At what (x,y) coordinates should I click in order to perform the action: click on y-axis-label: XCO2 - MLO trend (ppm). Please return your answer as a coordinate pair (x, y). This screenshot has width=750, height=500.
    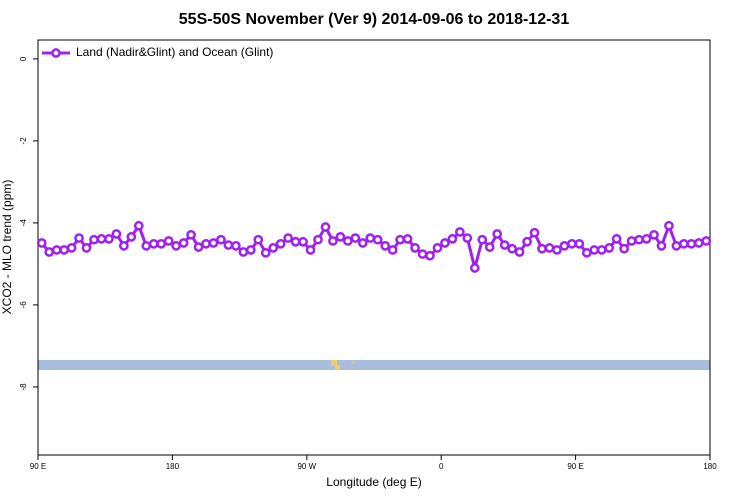
    Looking at the image, I should click on (7, 247).